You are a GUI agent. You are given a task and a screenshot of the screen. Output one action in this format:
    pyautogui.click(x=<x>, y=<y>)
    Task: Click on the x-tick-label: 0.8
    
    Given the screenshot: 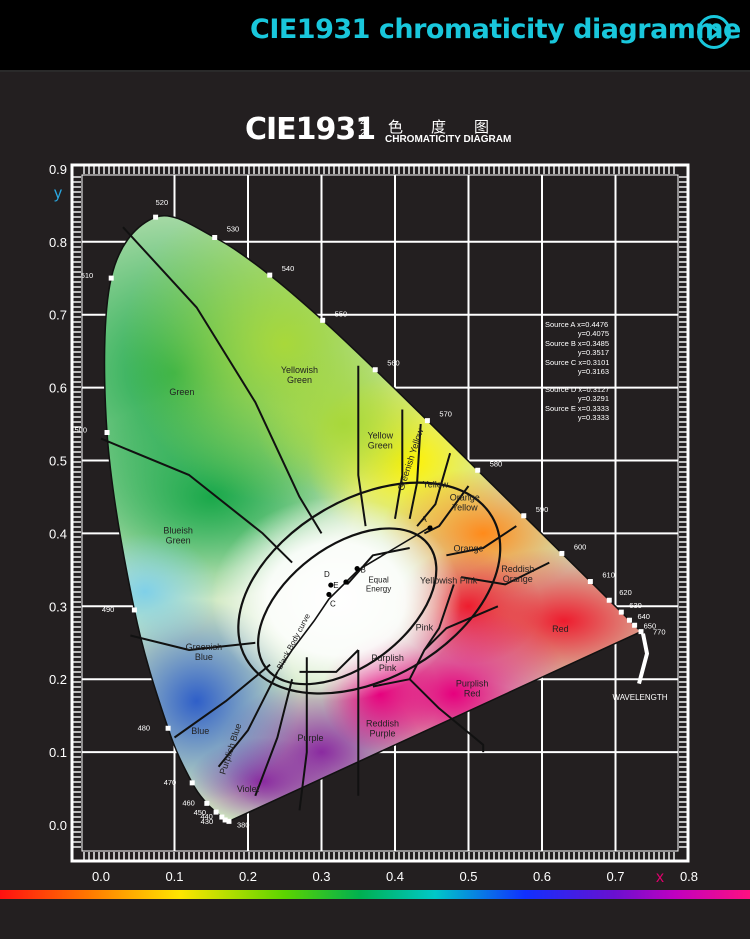 What is the action you would take?
    pyautogui.click(x=689, y=876)
    